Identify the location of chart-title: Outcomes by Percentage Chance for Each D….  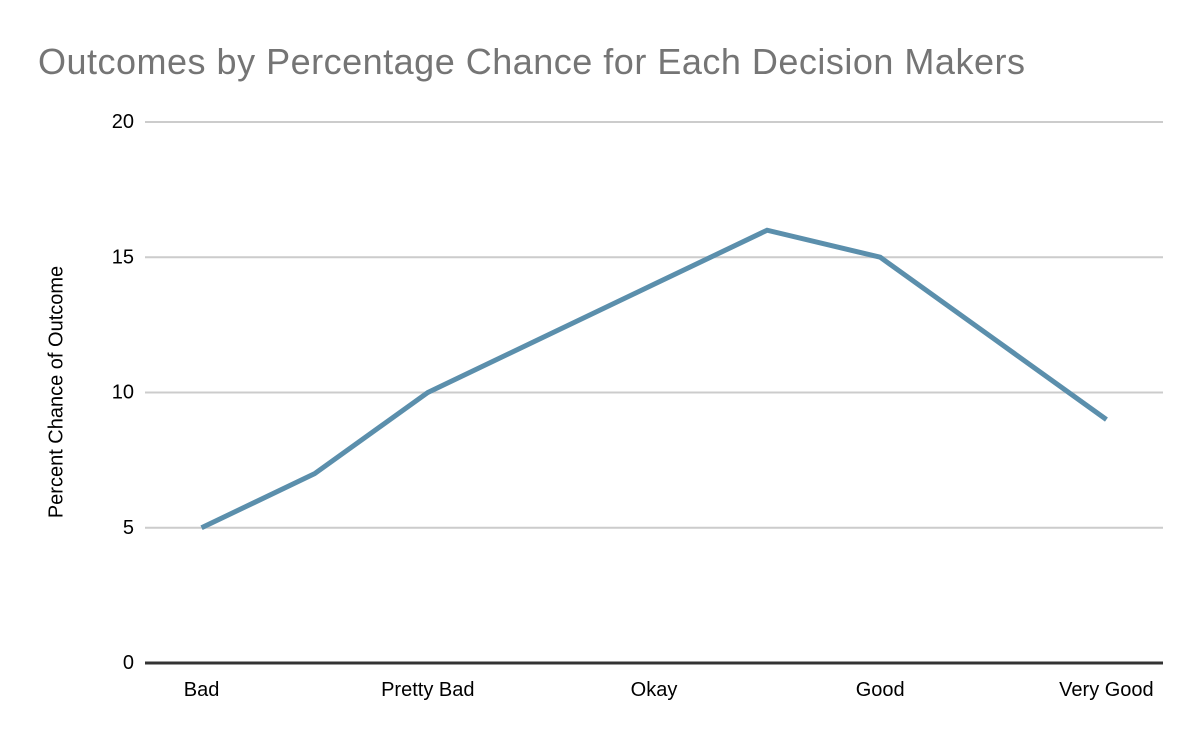
(532, 61).